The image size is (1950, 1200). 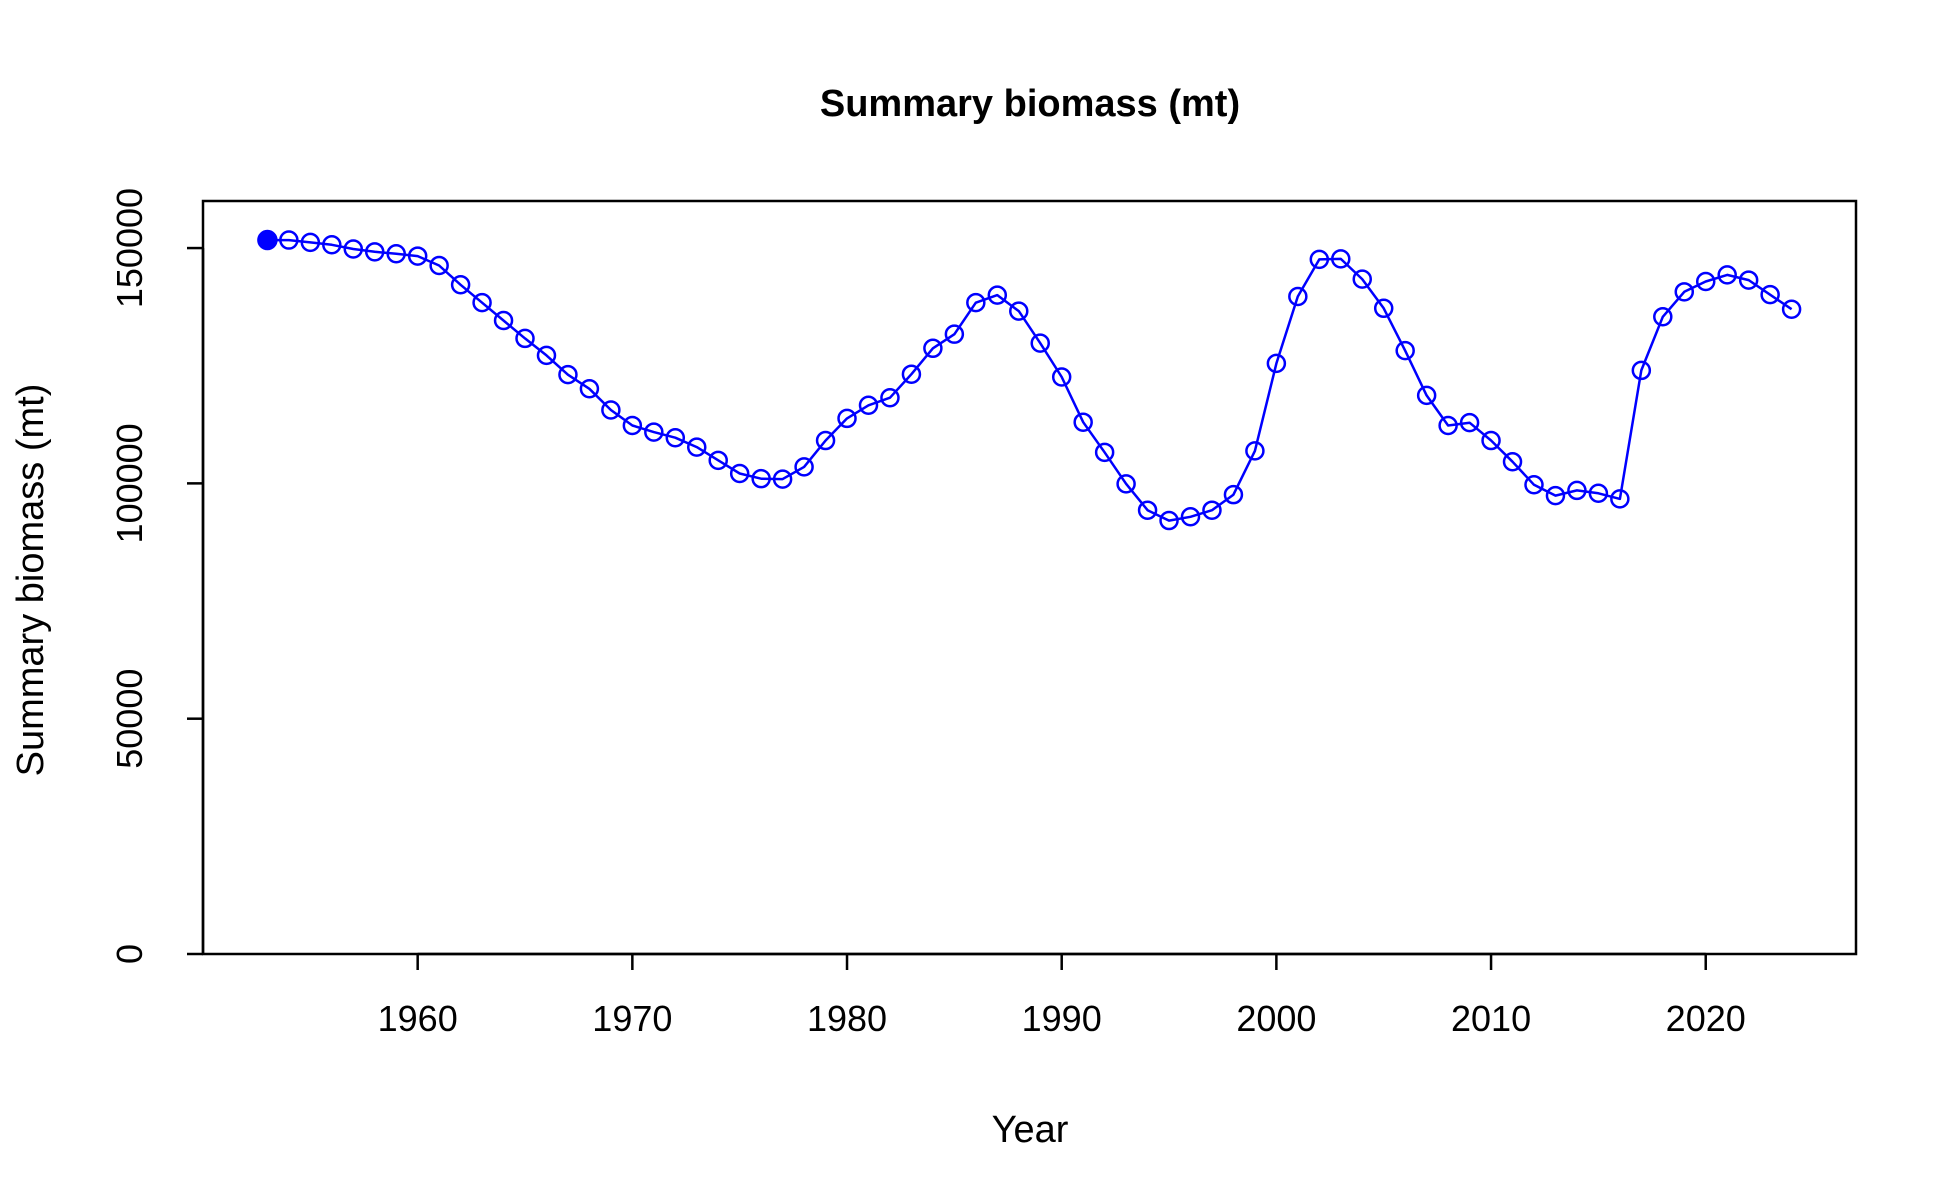 What do you see at coordinates (129, 719) in the screenshot?
I see `y-tick-label: 50000` at bounding box center [129, 719].